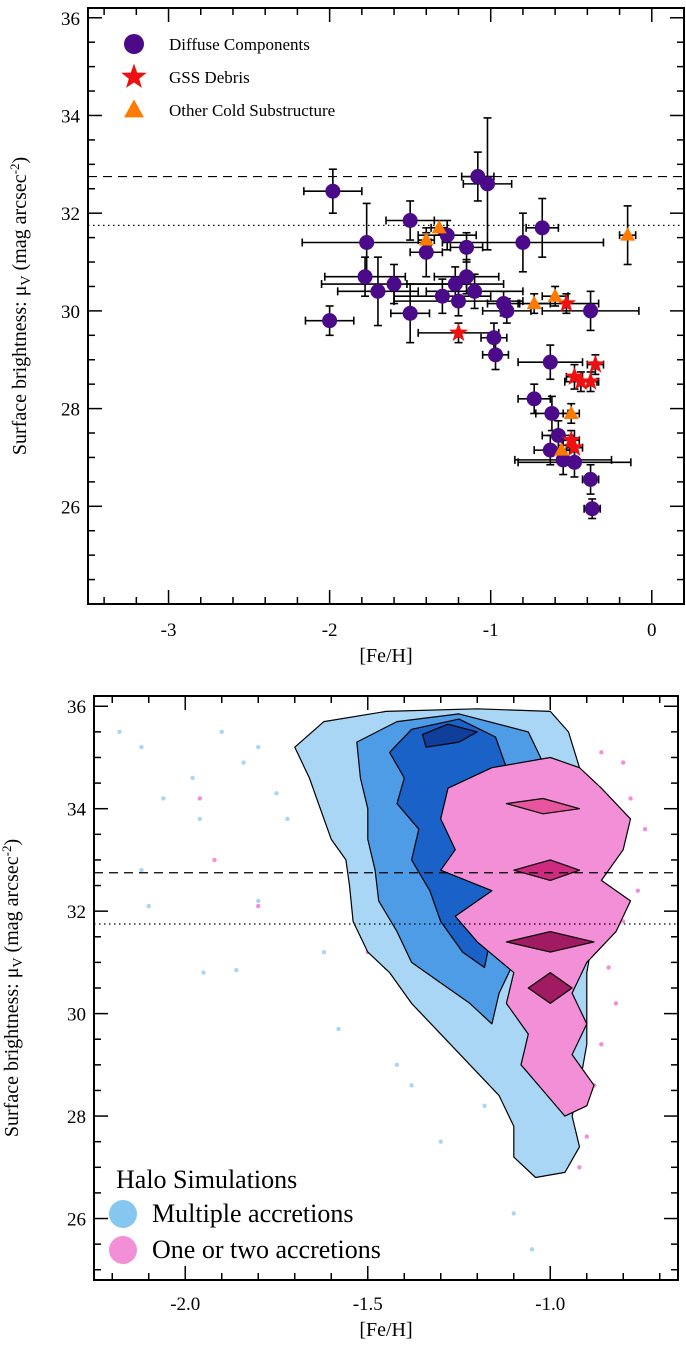  I want to click on y-tick-label: 32, so click(70, 214).